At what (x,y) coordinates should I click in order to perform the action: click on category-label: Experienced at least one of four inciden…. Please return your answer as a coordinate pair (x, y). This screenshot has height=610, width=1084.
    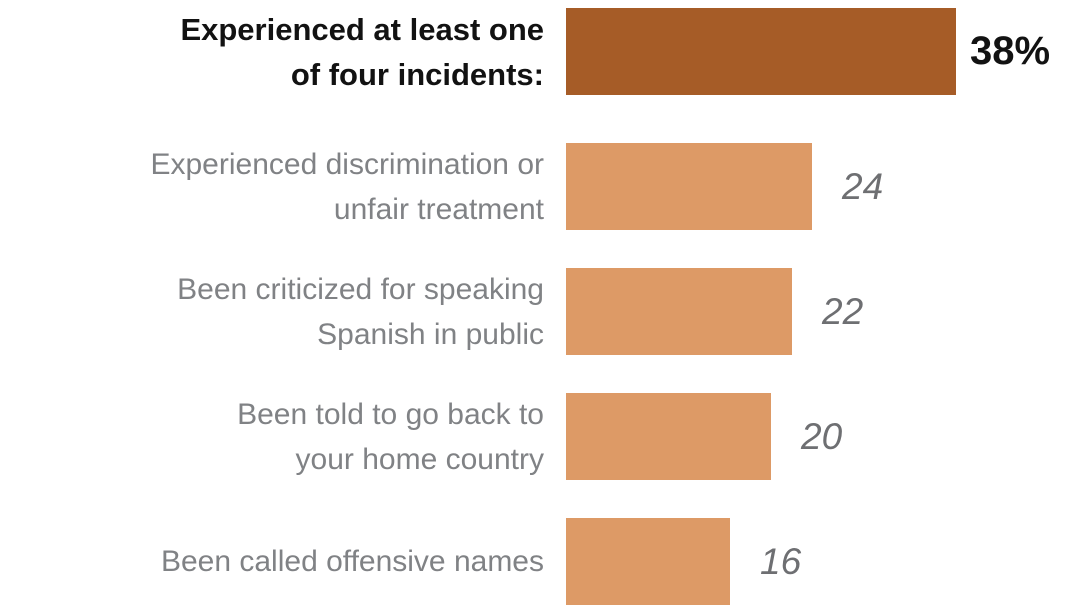
    Looking at the image, I should click on (362, 51).